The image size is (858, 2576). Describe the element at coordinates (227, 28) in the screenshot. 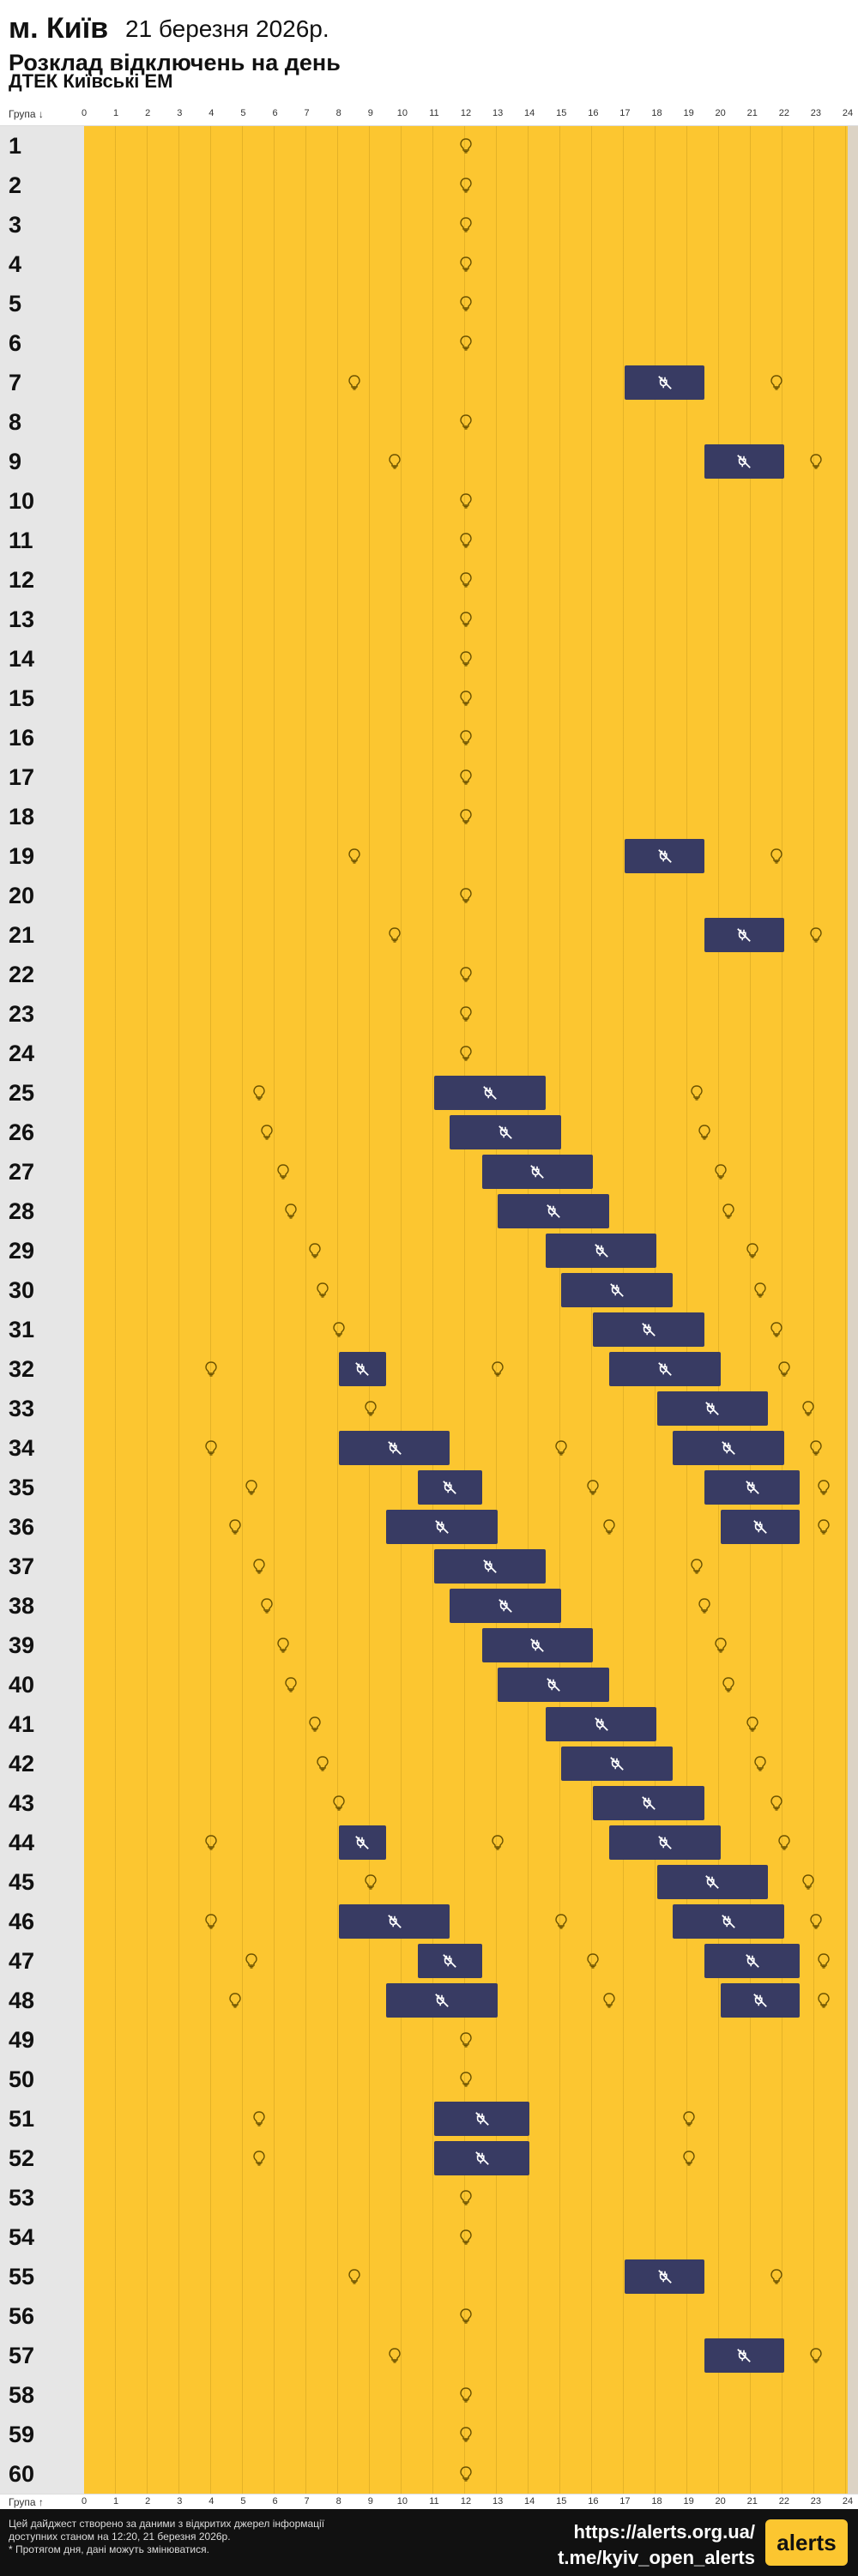

I see `schedule-date: 21 березня 2026р.` at that location.